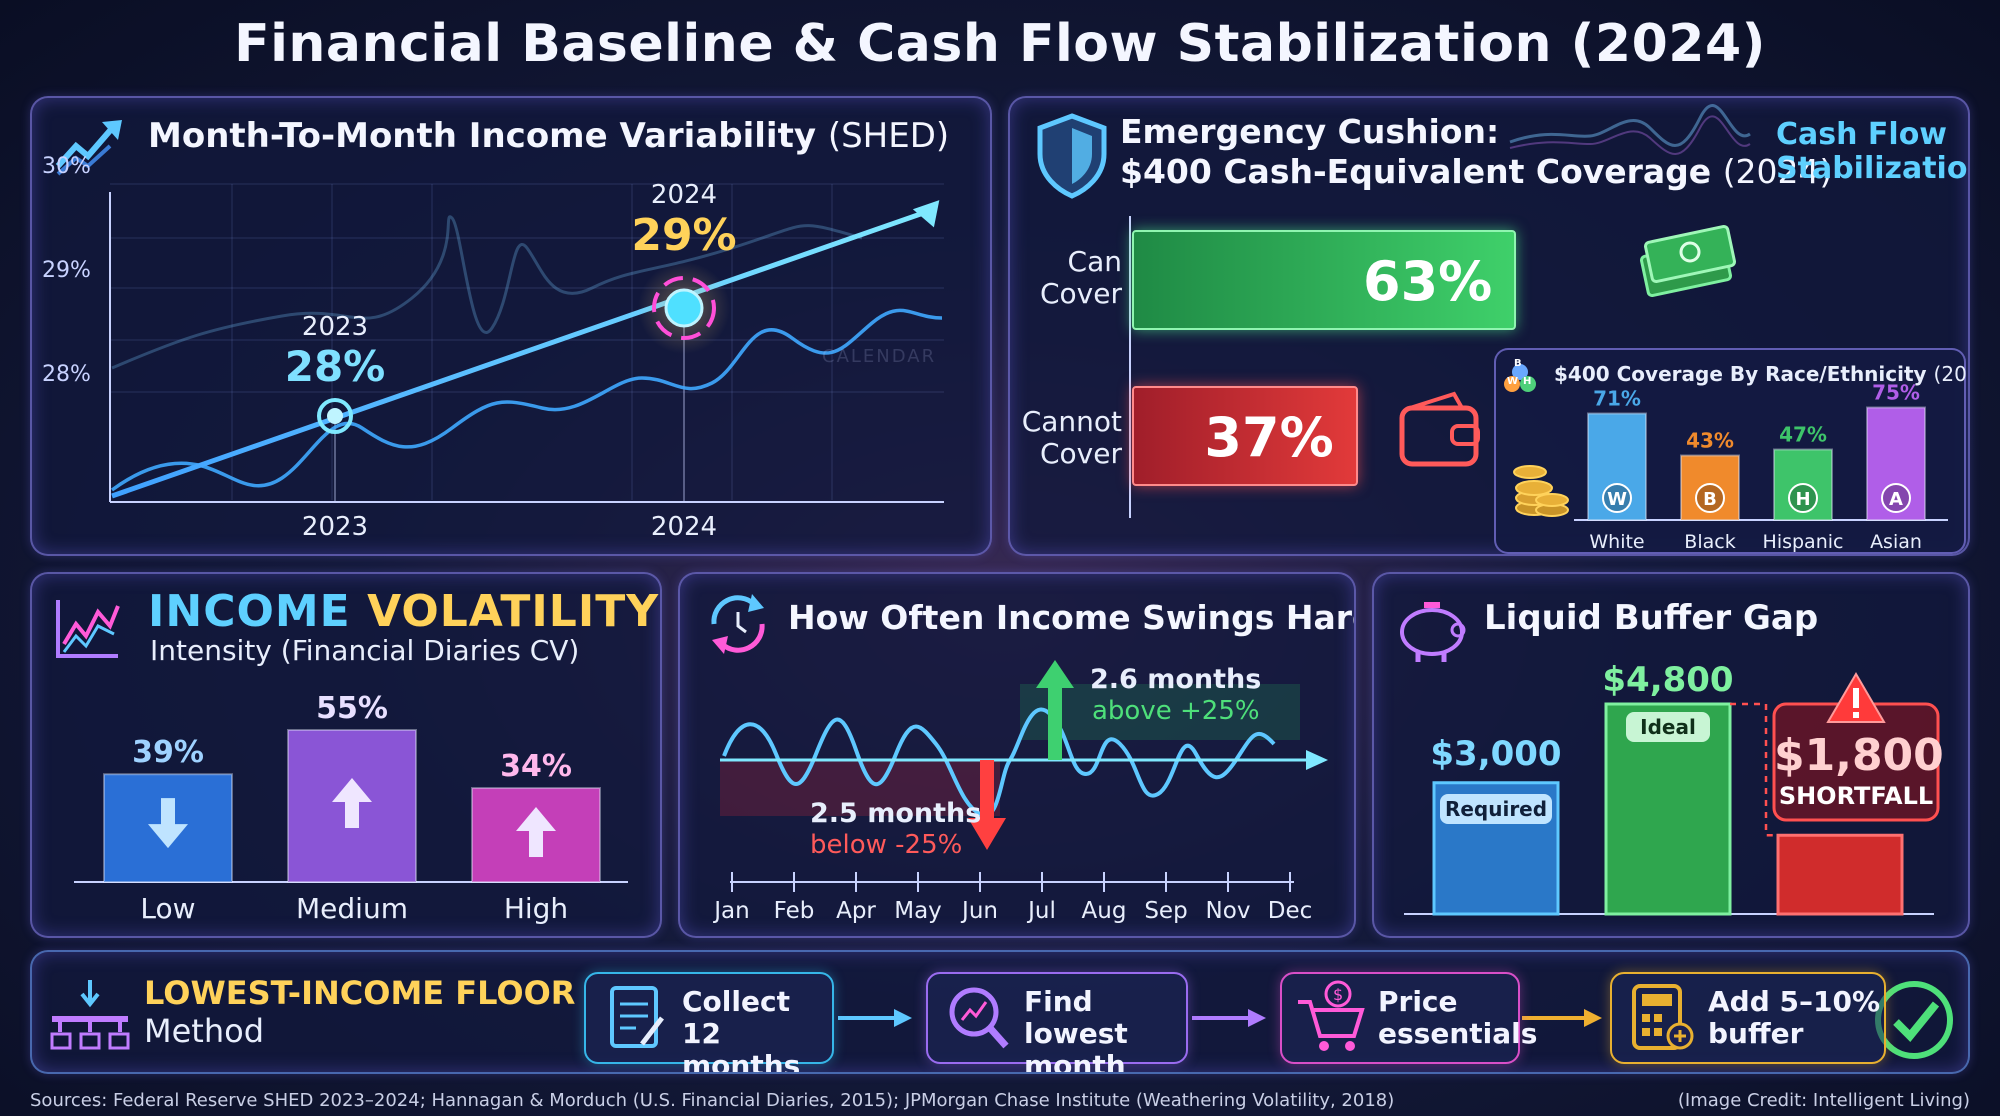 The height and width of the screenshot is (1116, 2000). Describe the element at coordinates (1896, 463) in the screenshot. I see `race-bar-asian` at that location.